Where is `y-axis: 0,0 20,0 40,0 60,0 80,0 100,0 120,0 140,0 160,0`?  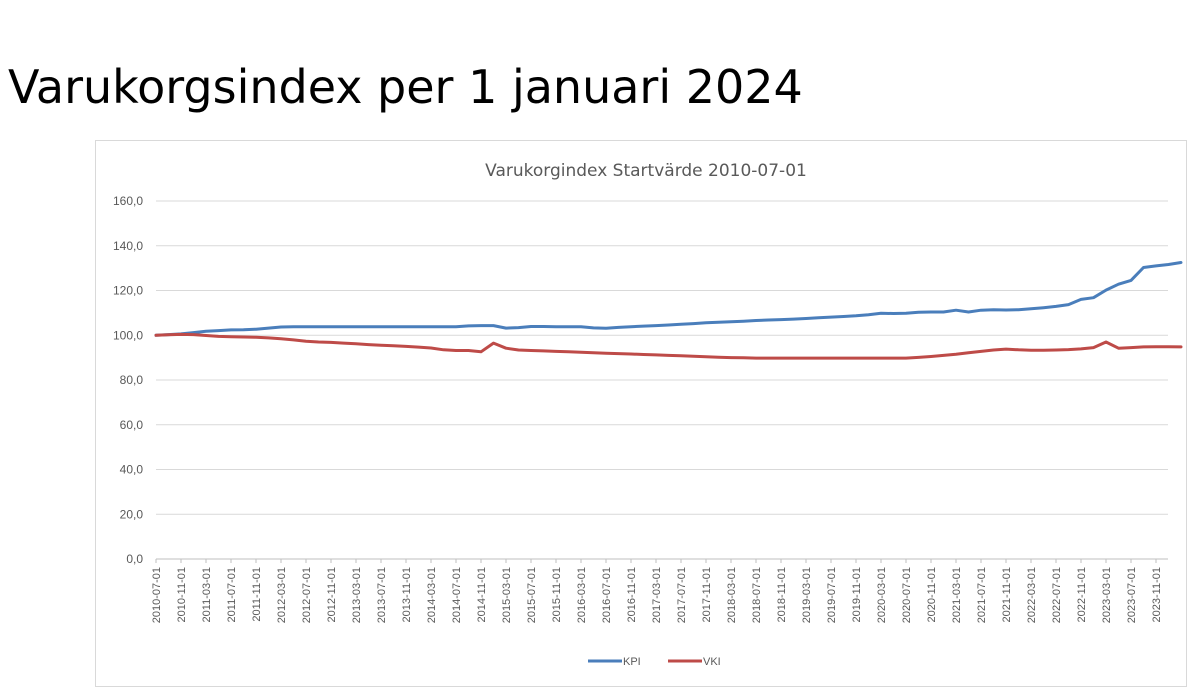 y-axis: 0,0 20,0 40,0 60,0 80,0 100,0 120,0 140,0 160,0 is located at coordinates (128, 380).